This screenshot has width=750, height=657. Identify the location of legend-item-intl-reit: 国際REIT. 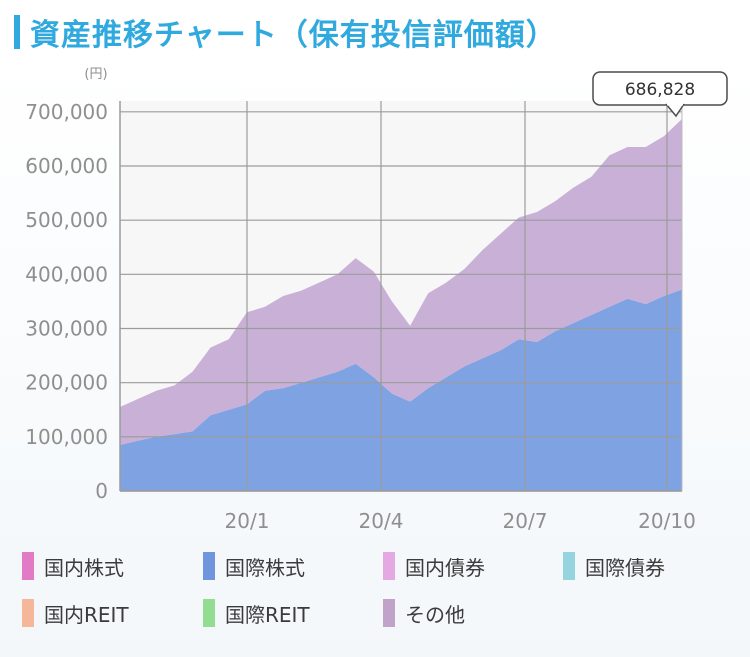
(256, 613).